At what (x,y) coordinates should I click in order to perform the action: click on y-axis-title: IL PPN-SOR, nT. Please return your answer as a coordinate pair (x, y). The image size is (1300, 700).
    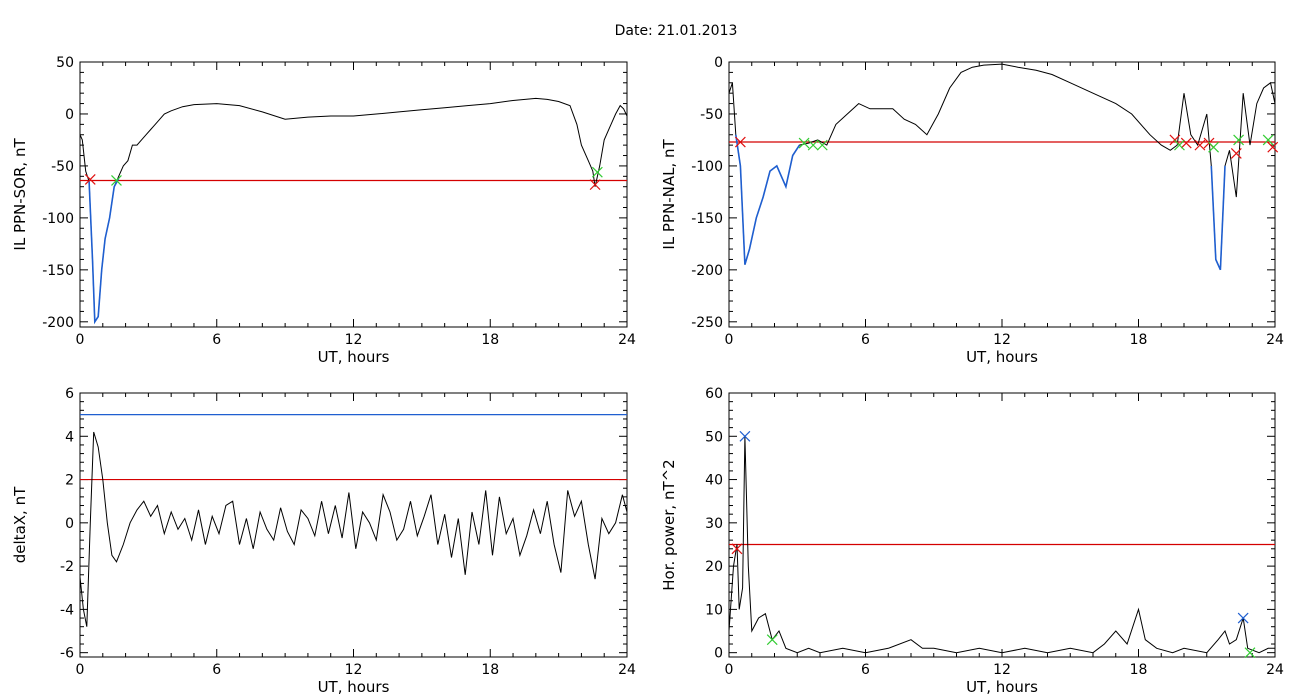
    Looking at the image, I should click on (20, 194).